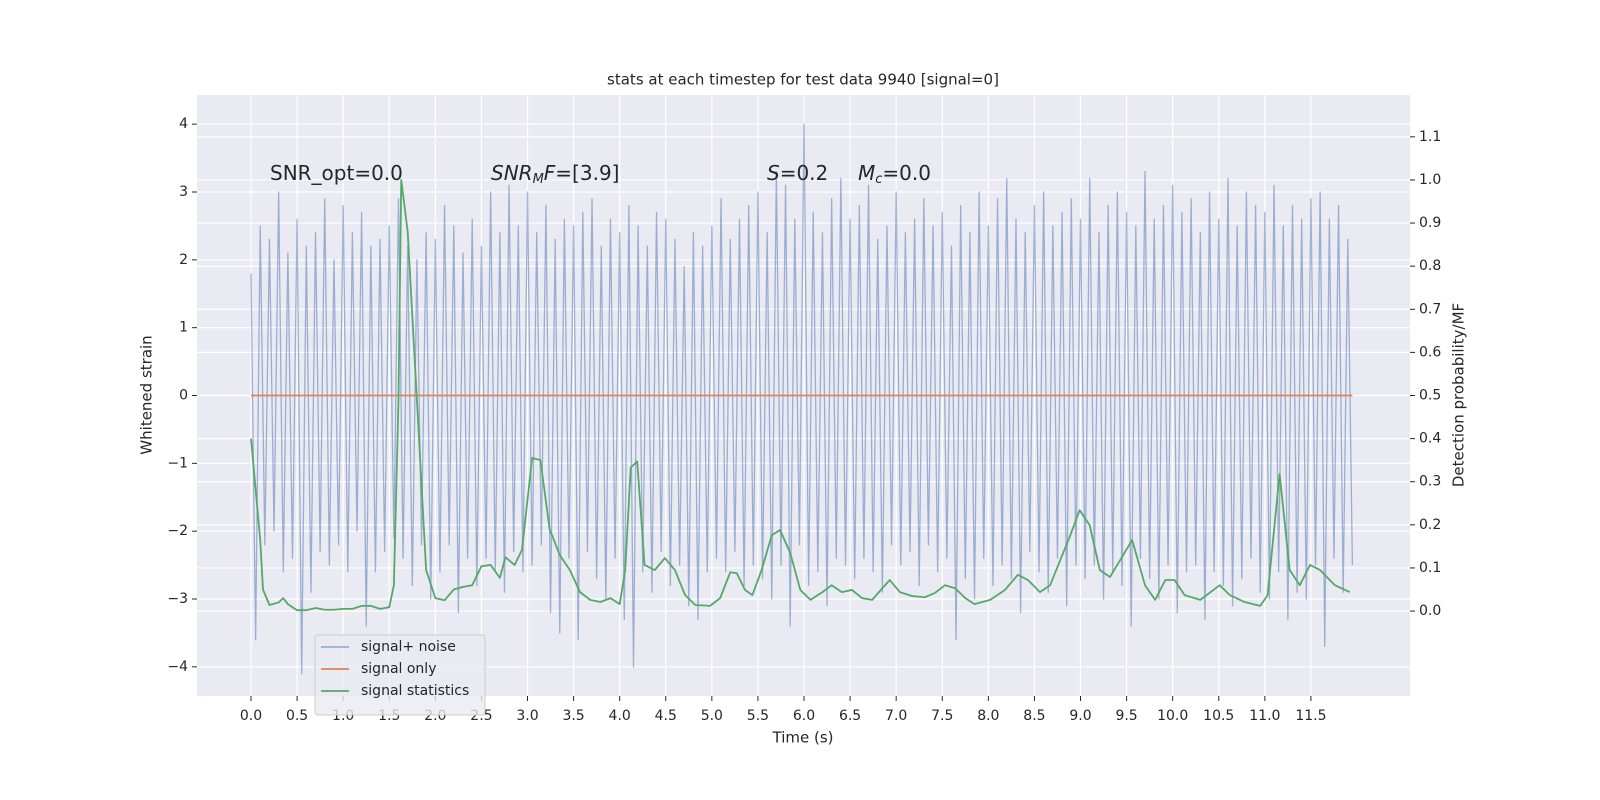 This screenshot has height=800, width=1600. Describe the element at coordinates (415, 691) in the screenshot. I see `legend-label: signal statistics` at that location.